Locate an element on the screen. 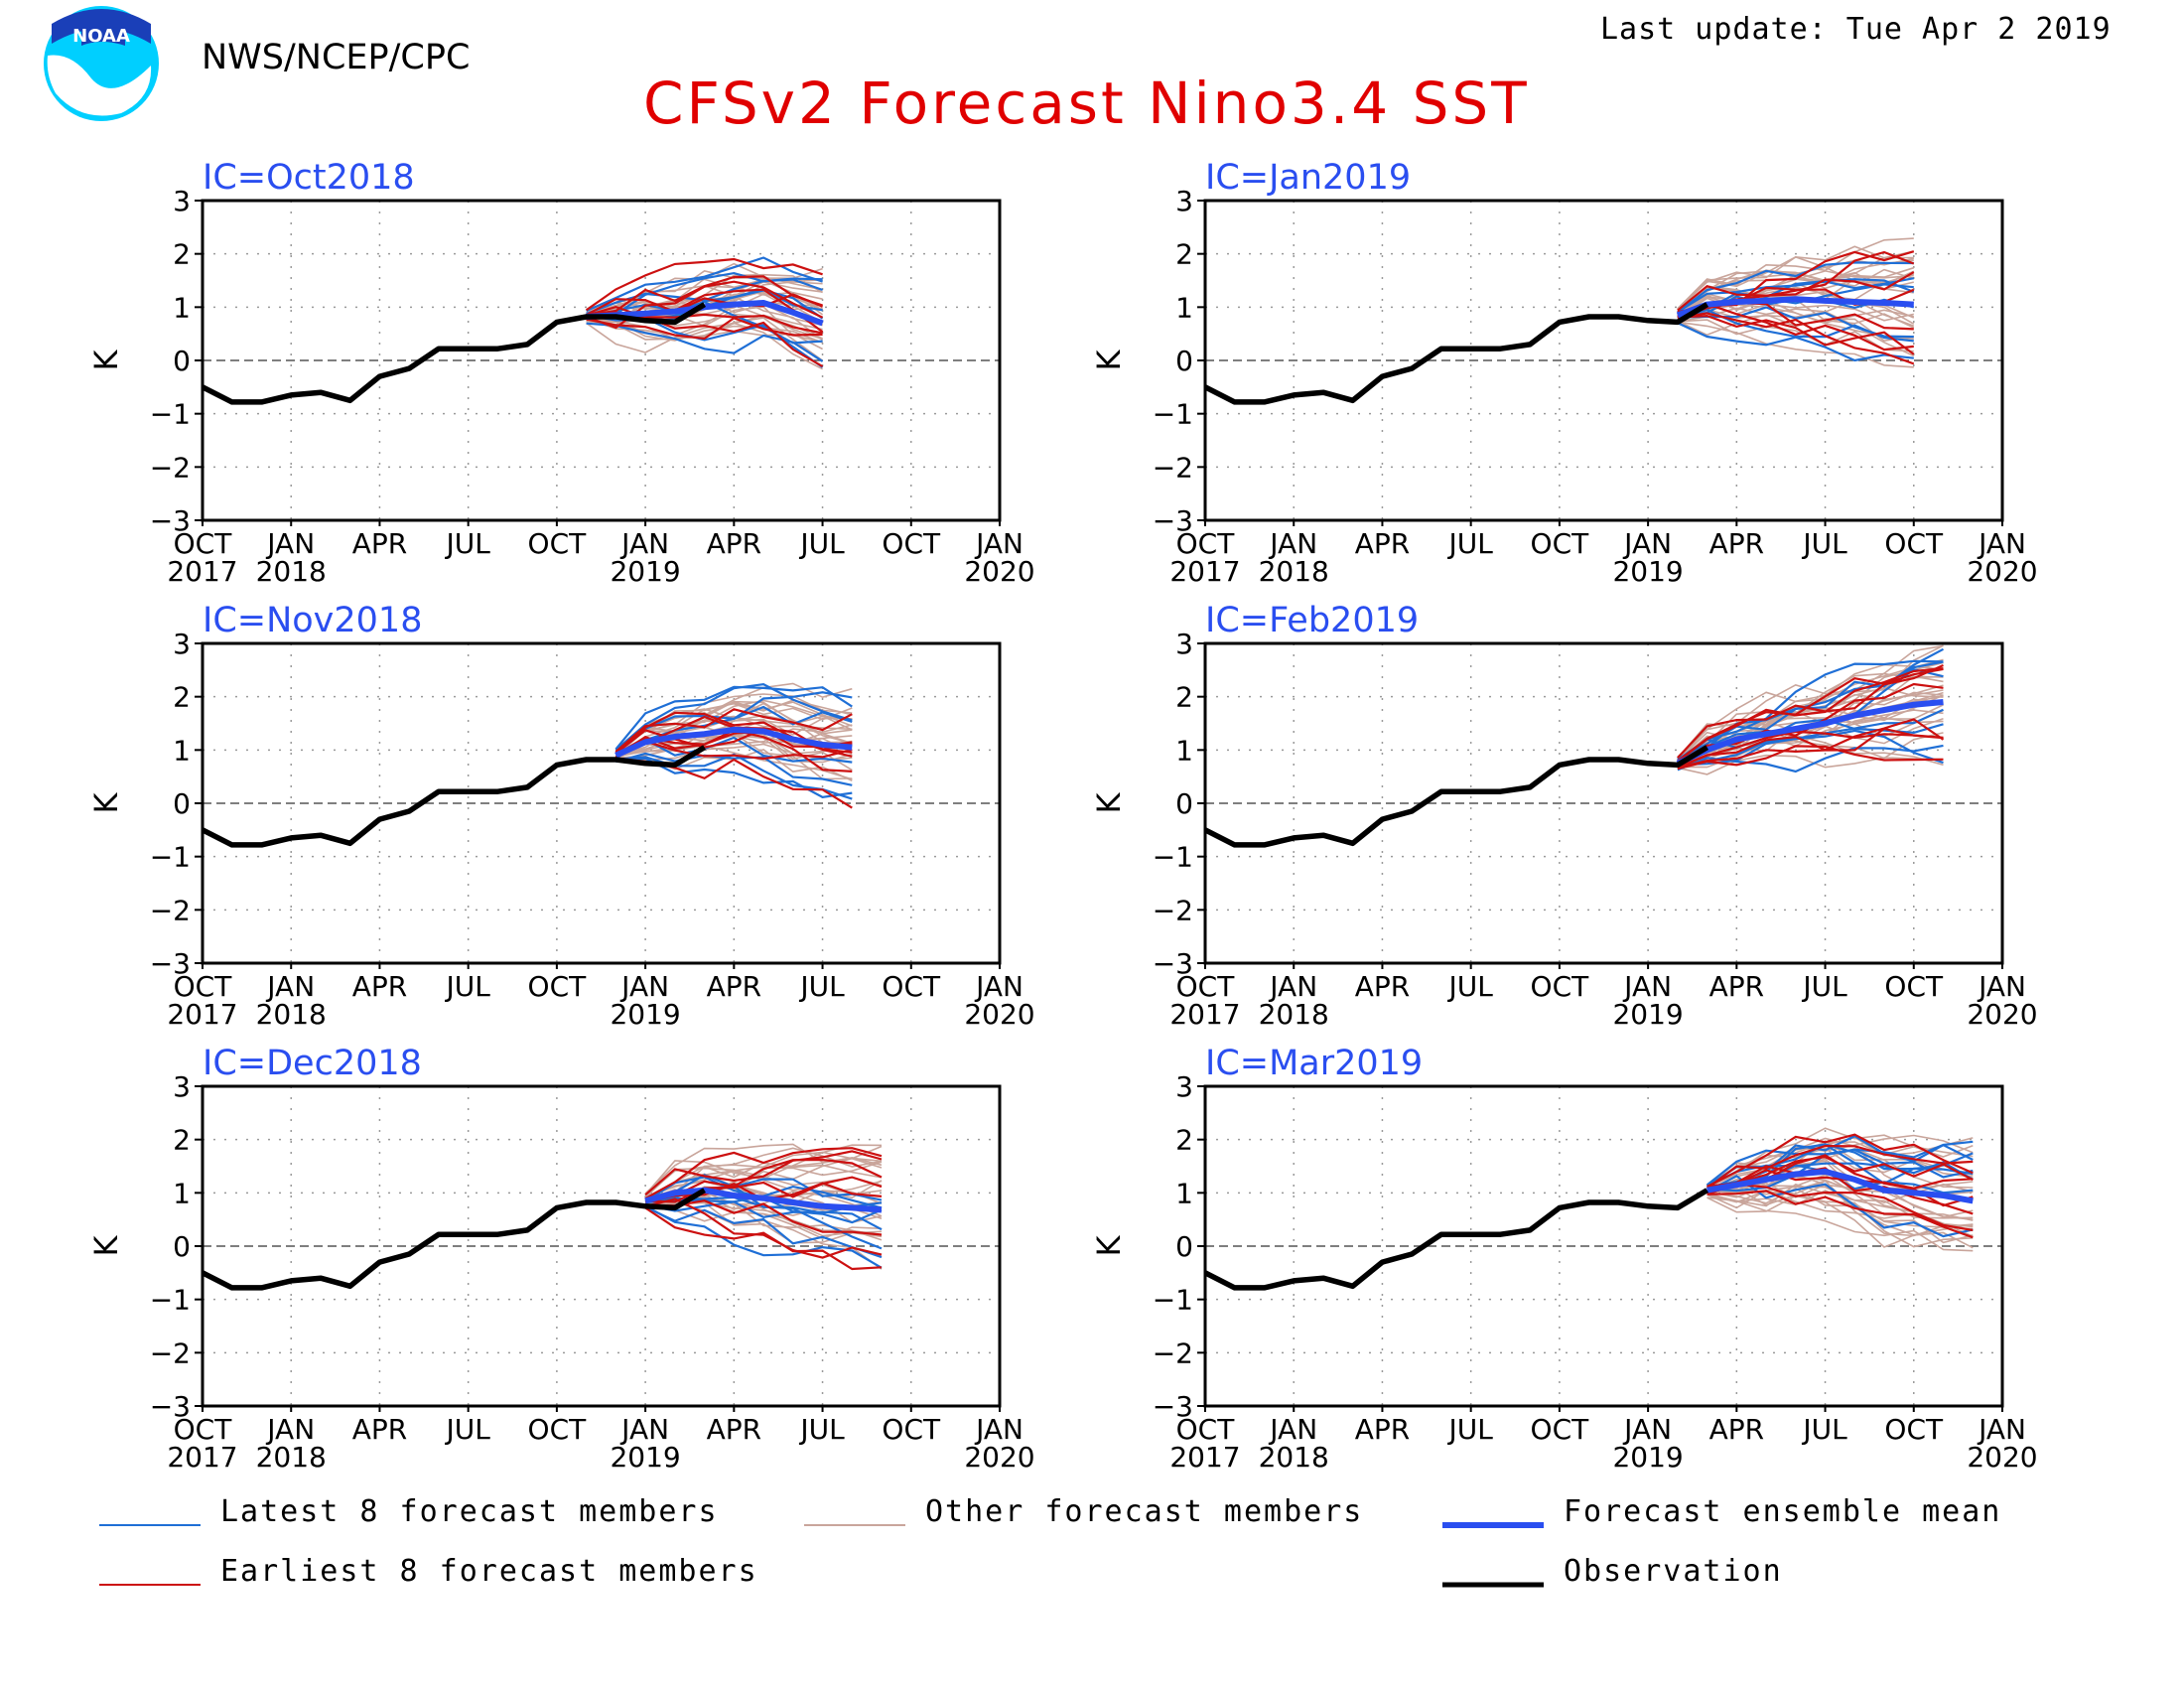  noaa-logo: NOAA is located at coordinates (101, 63).